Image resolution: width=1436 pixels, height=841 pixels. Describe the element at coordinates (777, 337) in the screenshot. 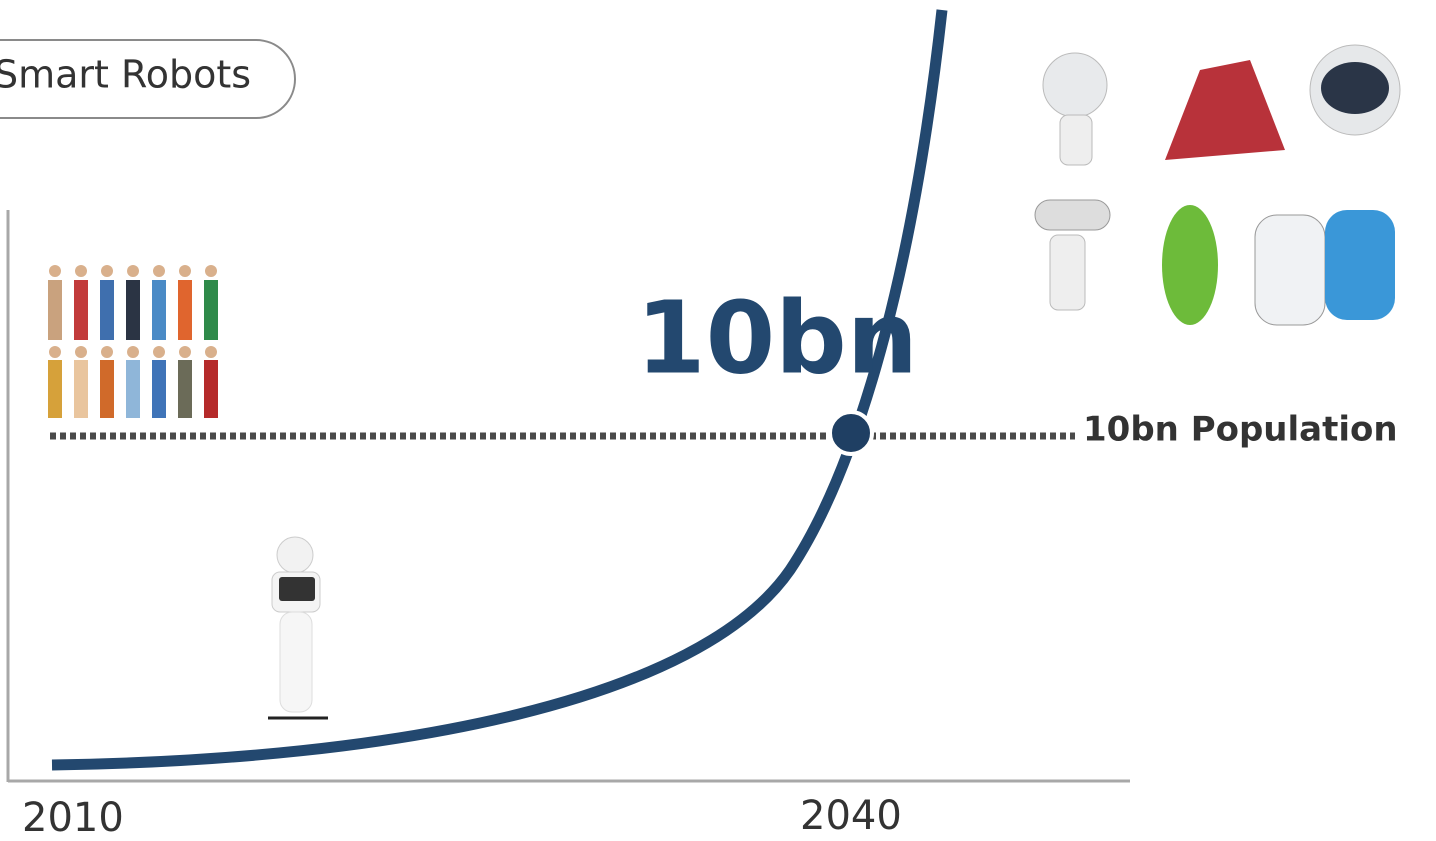

I see `headline: 10bn` at that location.